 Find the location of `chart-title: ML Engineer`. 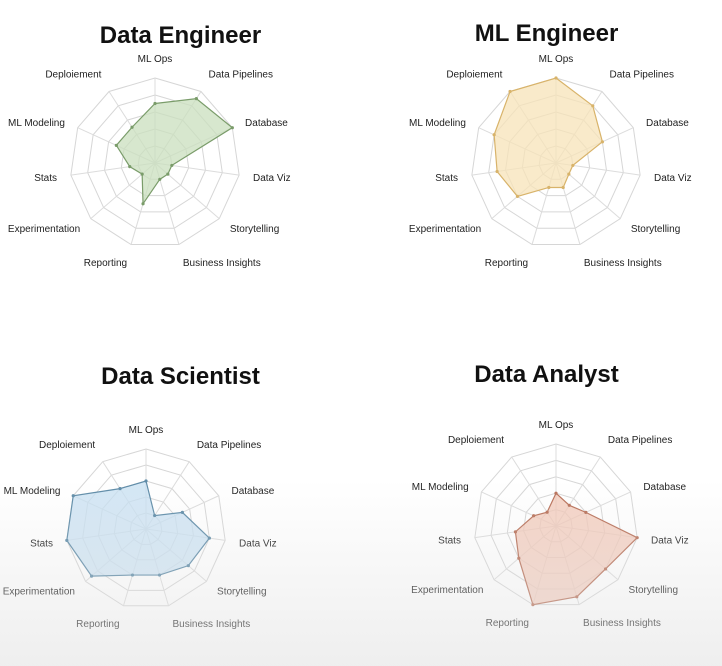

chart-title: ML Engineer is located at coordinates (546, 33).